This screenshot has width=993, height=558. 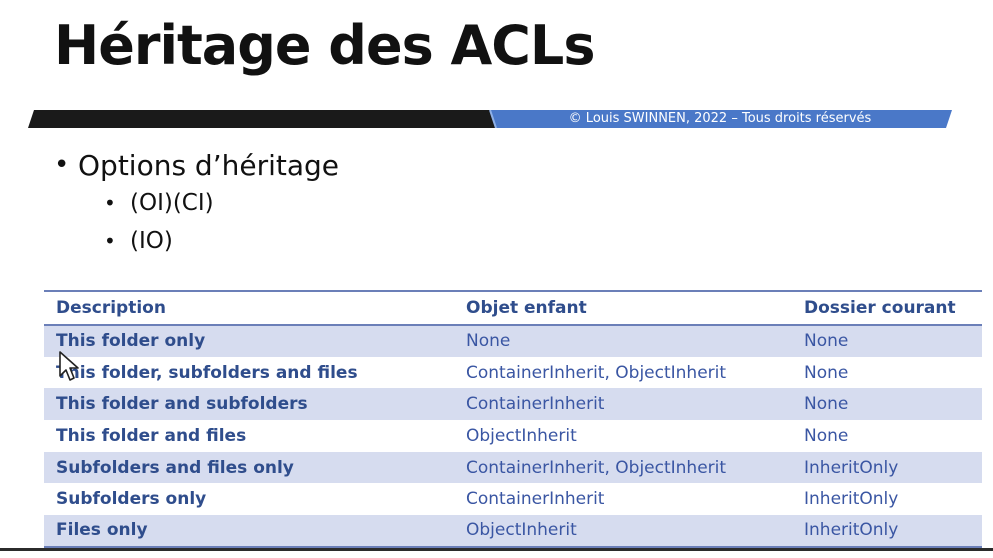 What do you see at coordinates (249, 372) in the screenshot?
I see `cell-description: This folder, subfolders and files` at bounding box center [249, 372].